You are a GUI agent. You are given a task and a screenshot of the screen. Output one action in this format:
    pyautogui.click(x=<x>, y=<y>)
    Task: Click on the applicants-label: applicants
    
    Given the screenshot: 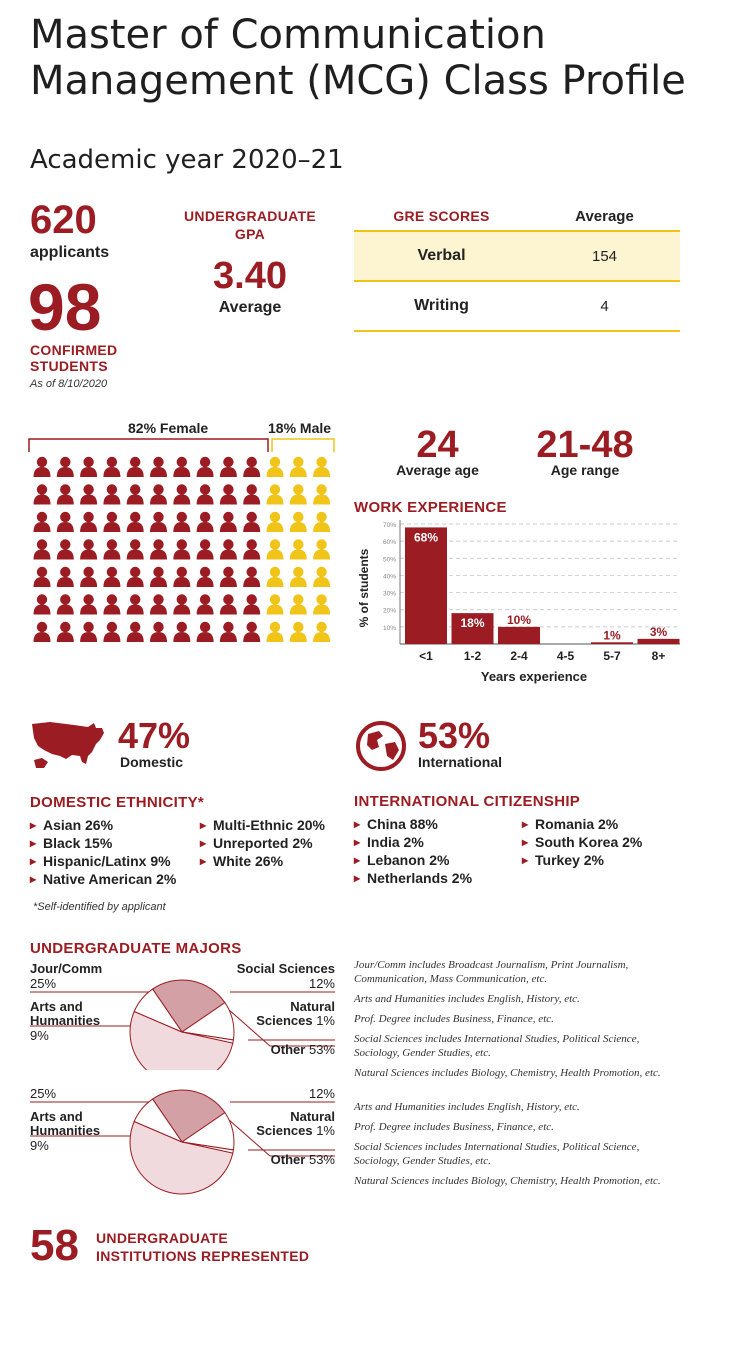 What is the action you would take?
    pyautogui.click(x=70, y=252)
    